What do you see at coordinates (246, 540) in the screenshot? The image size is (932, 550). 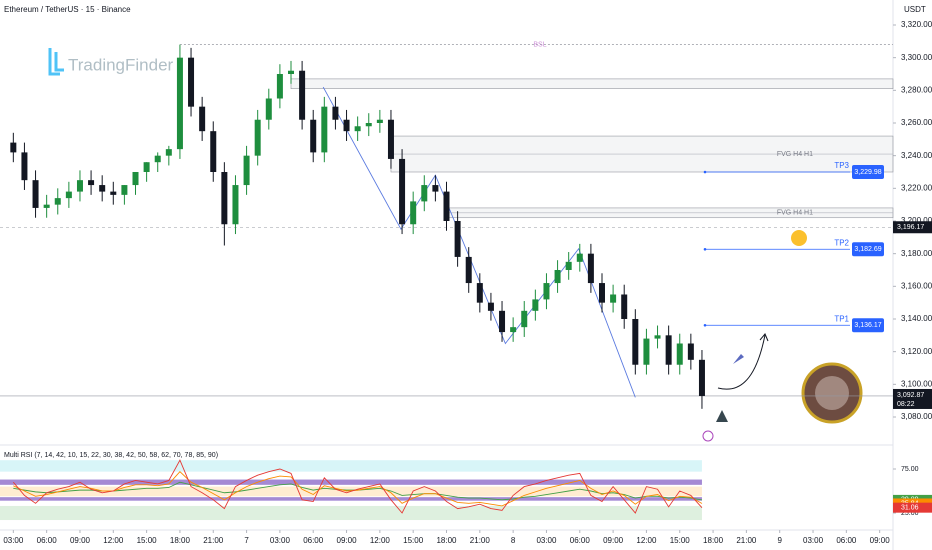 I see `x-tick-label: 7` at bounding box center [246, 540].